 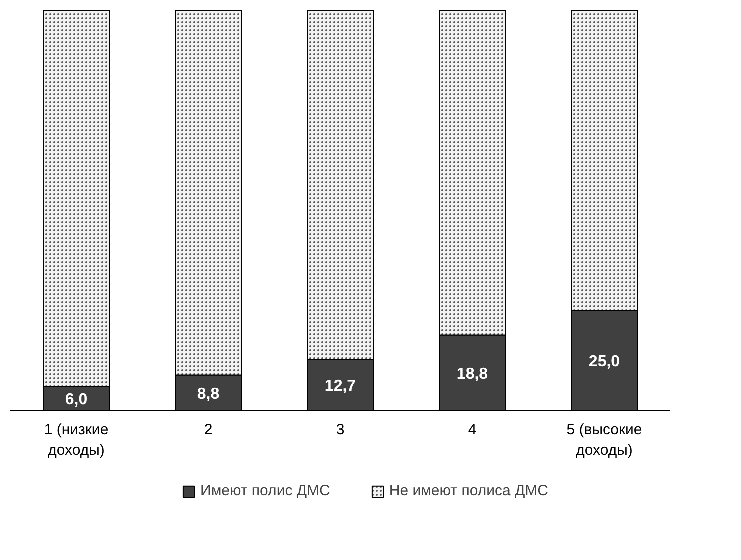 What do you see at coordinates (472, 430) in the screenshot?
I see `x-tick-label: 4` at bounding box center [472, 430].